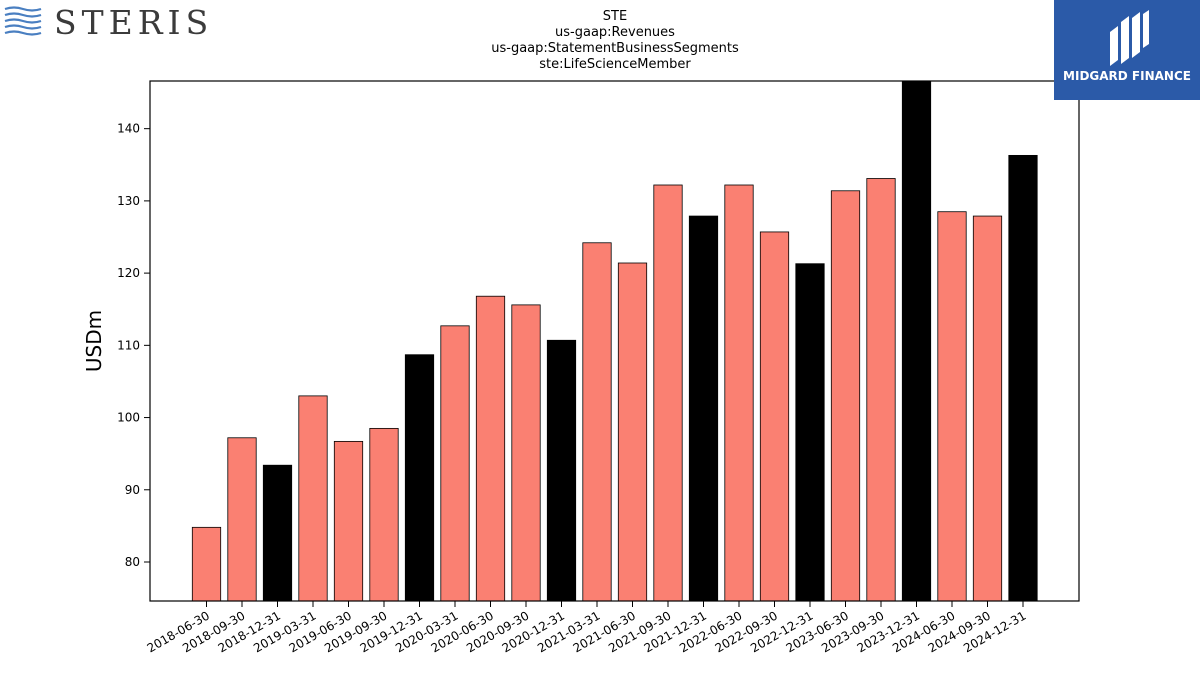 The height and width of the screenshot is (675, 1200). I want to click on y-tick-label: 100, so click(128, 418).